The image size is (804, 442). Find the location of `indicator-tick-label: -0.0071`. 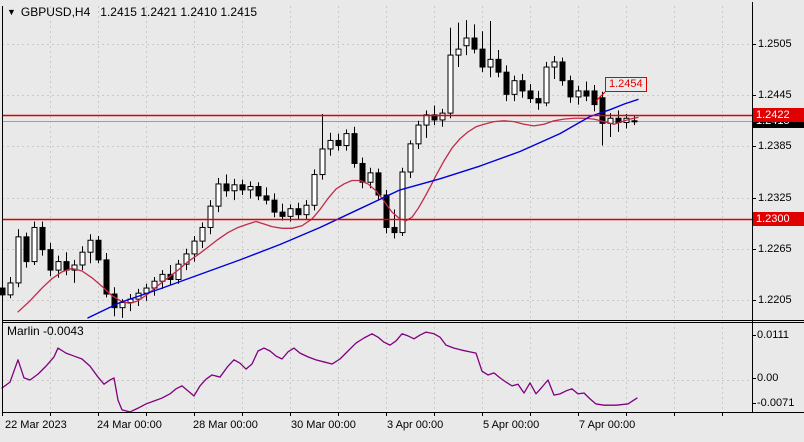

indicator-tick-label: -0.0071 is located at coordinates (776, 403).